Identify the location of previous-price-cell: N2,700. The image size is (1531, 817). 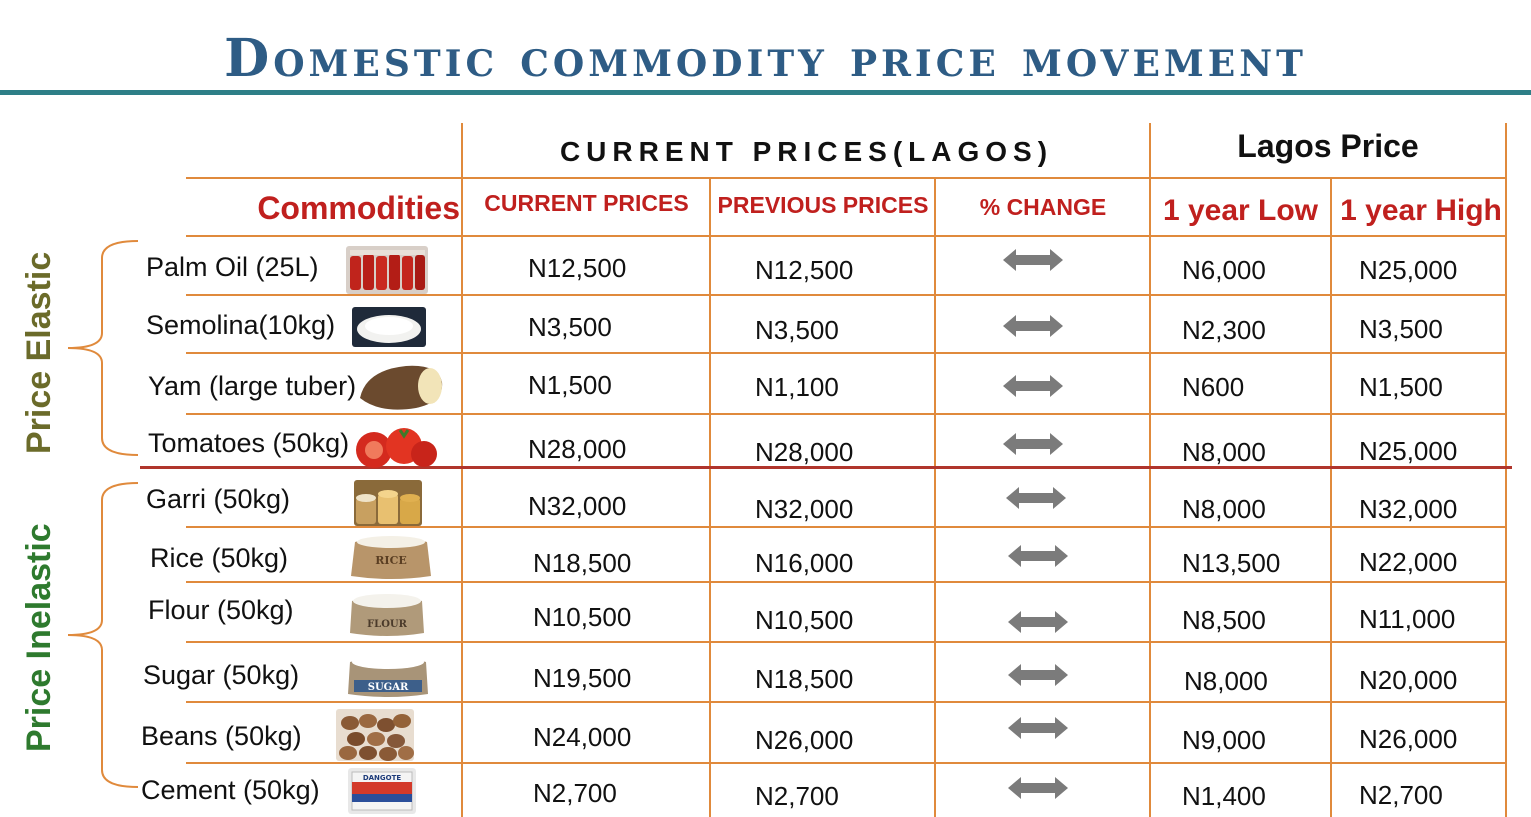
(797, 796).